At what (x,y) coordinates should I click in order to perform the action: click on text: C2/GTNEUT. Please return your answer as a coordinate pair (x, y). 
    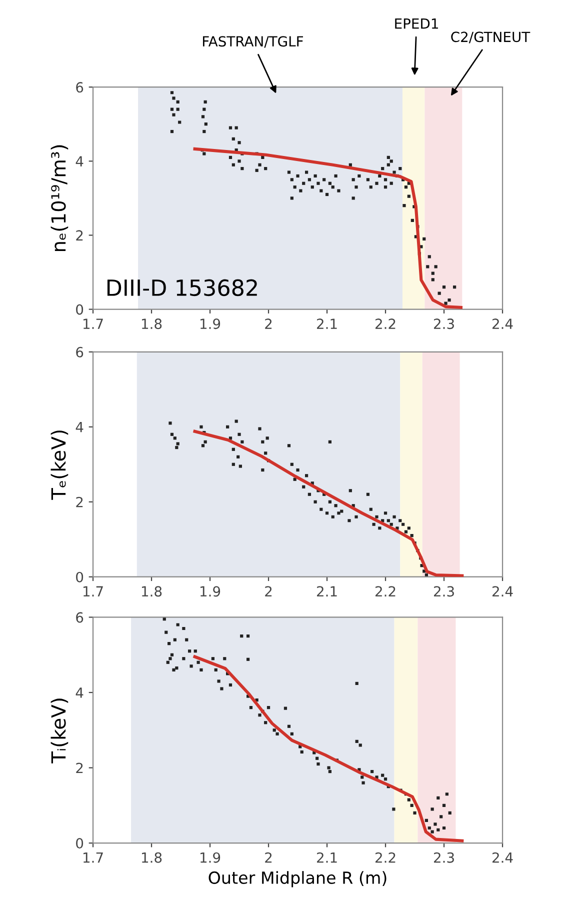
    Looking at the image, I should click on (490, 38).